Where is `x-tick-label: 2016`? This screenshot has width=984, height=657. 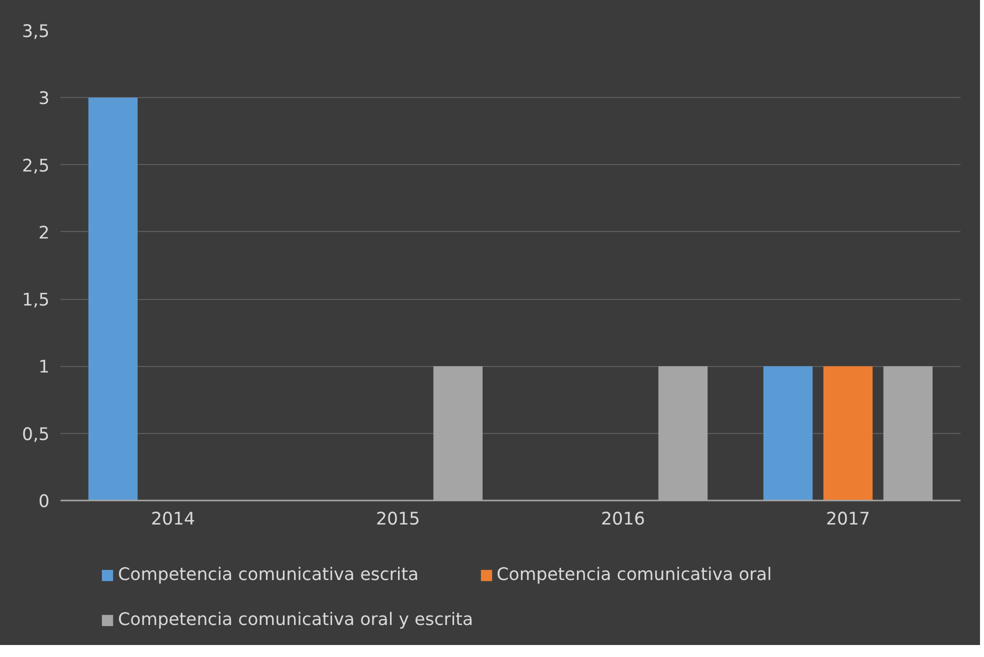
x-tick-label: 2016 is located at coordinates (623, 520).